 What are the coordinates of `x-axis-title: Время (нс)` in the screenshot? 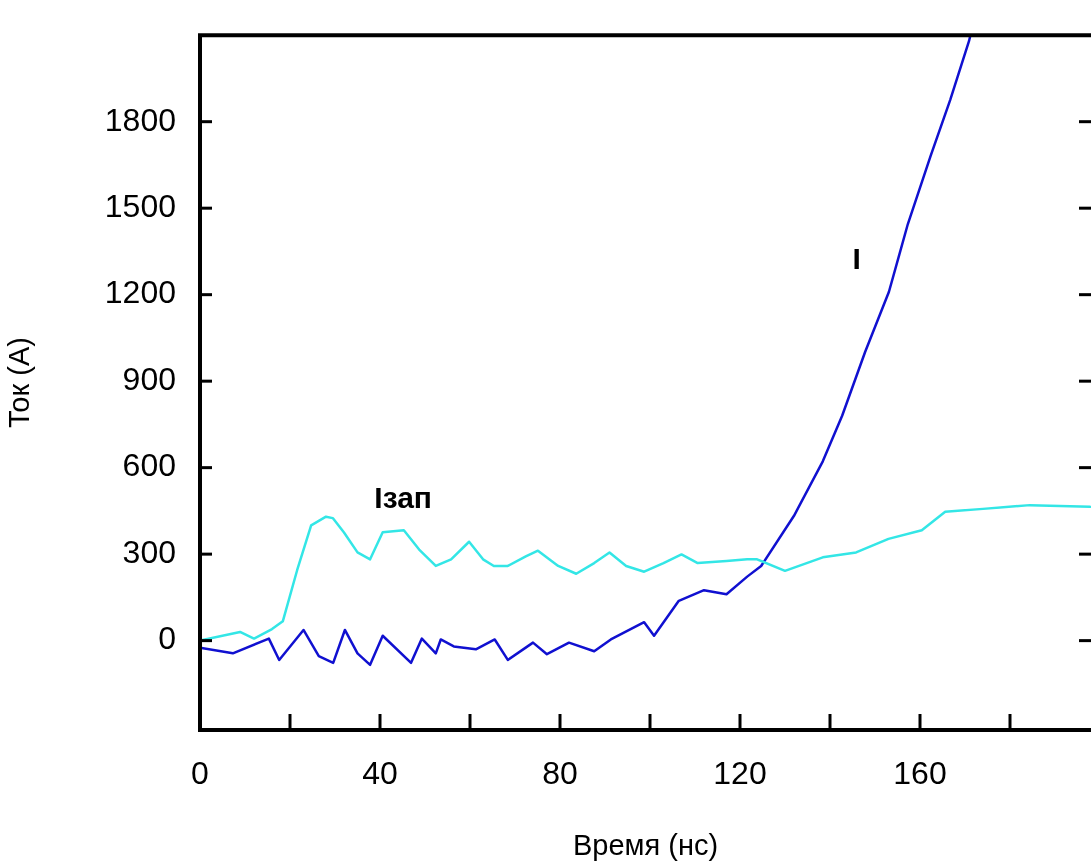 It's located at (645, 844).